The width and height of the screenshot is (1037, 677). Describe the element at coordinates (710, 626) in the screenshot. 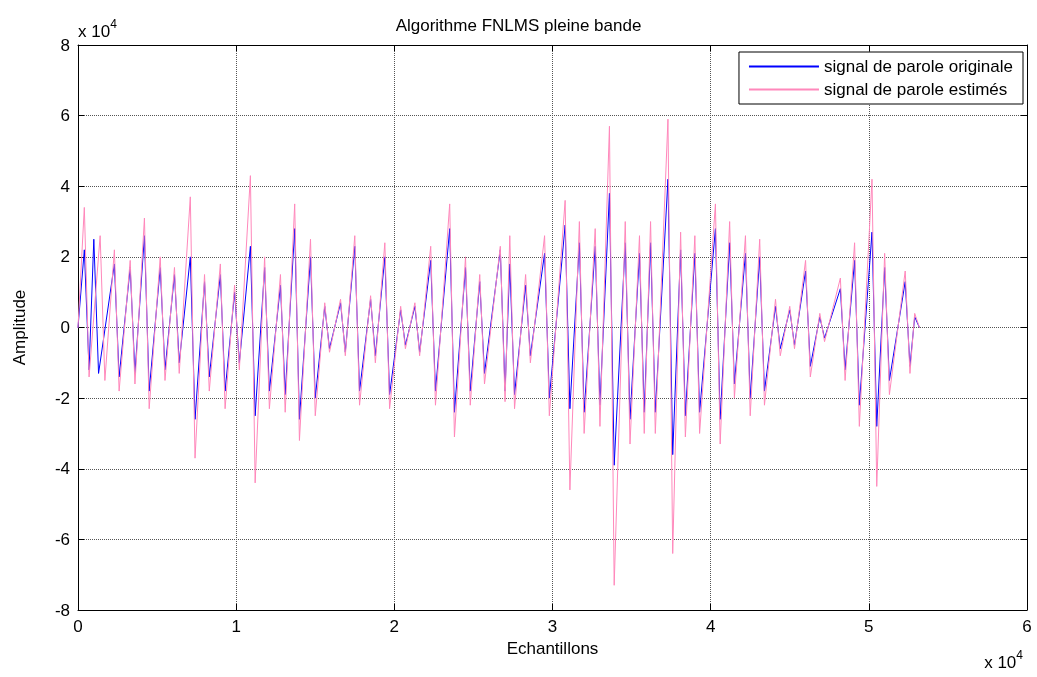

I see `x-tick-label: 4` at that location.